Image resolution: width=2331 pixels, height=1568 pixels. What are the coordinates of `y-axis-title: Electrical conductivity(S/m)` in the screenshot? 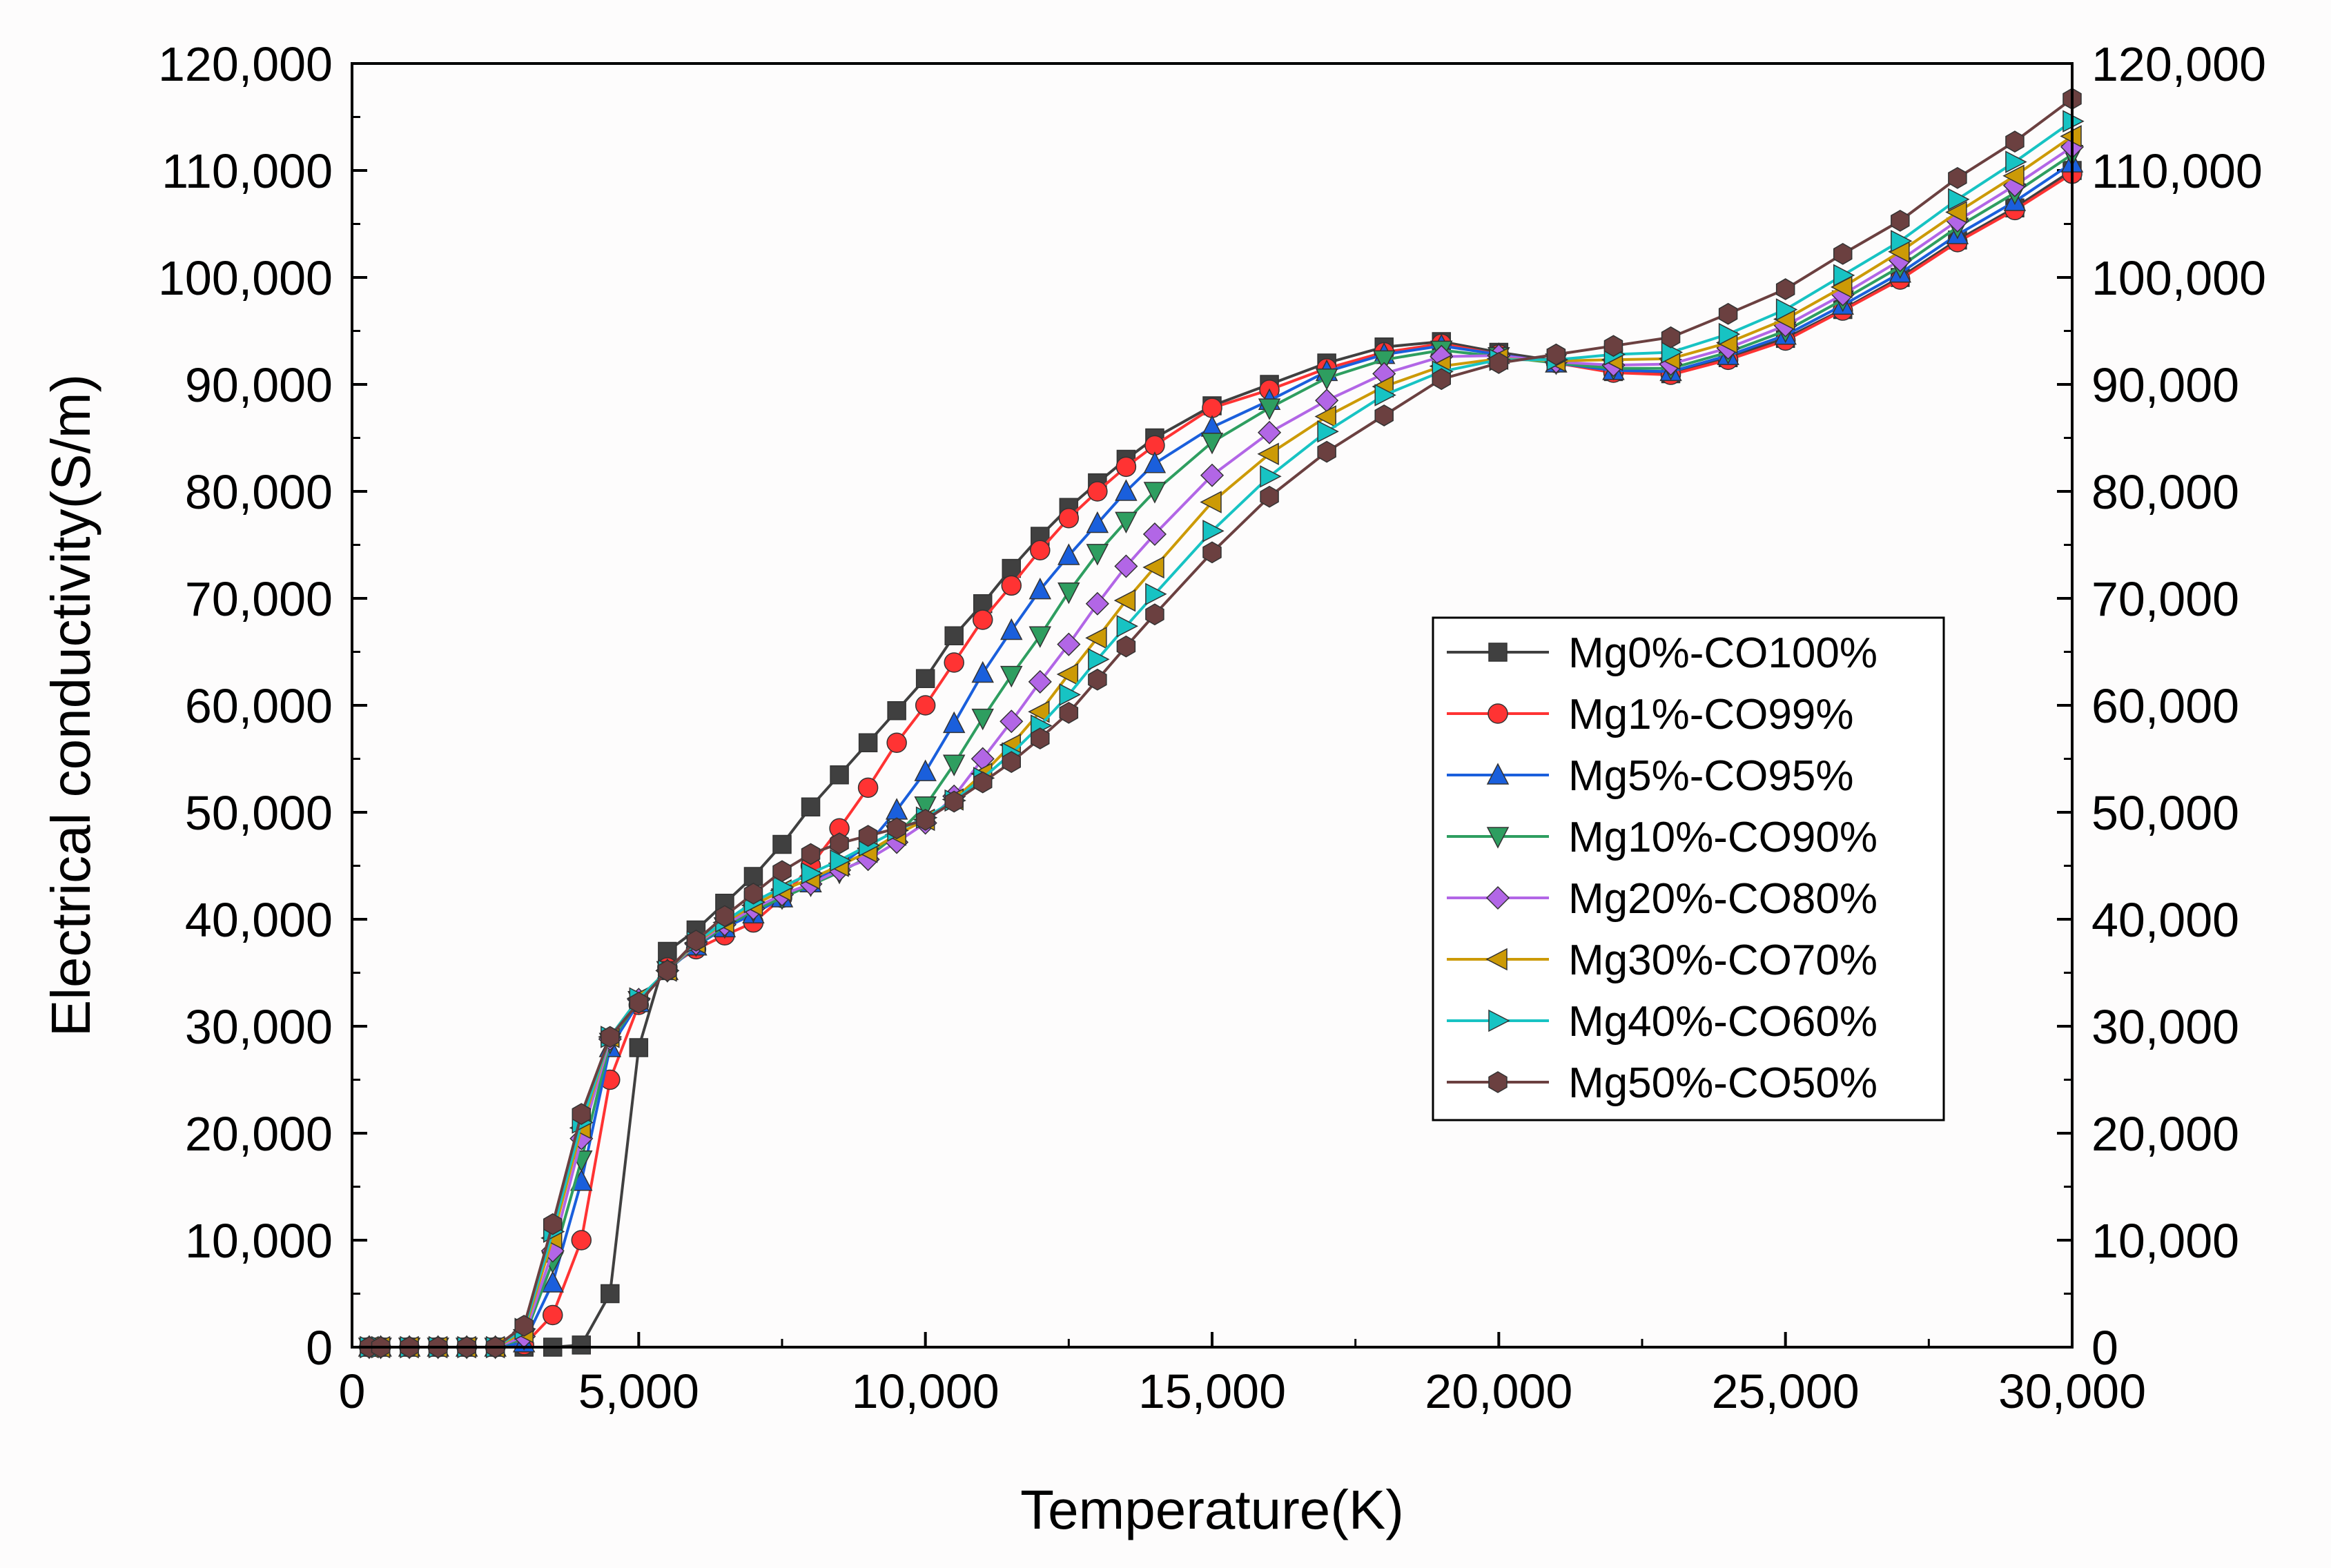 It's located at (70, 705).